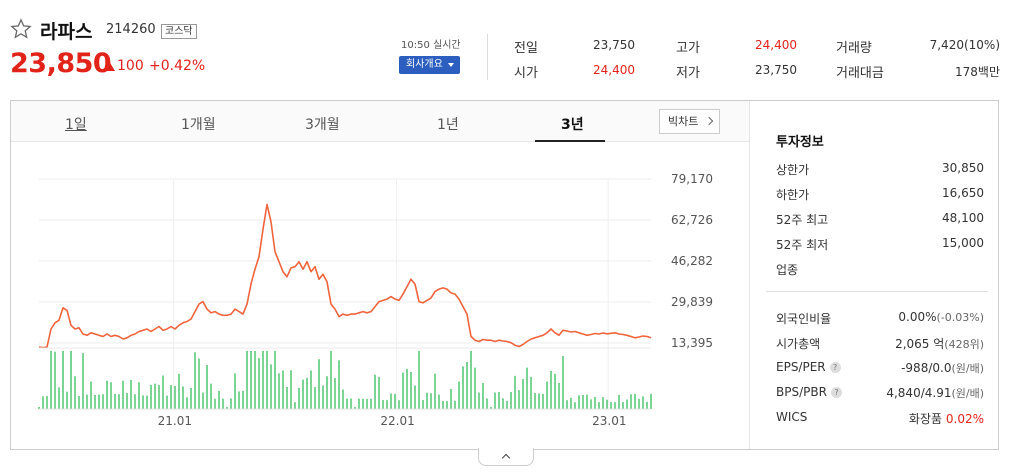  I want to click on bps-pbr-text: BPS/PBR, so click(801, 392).